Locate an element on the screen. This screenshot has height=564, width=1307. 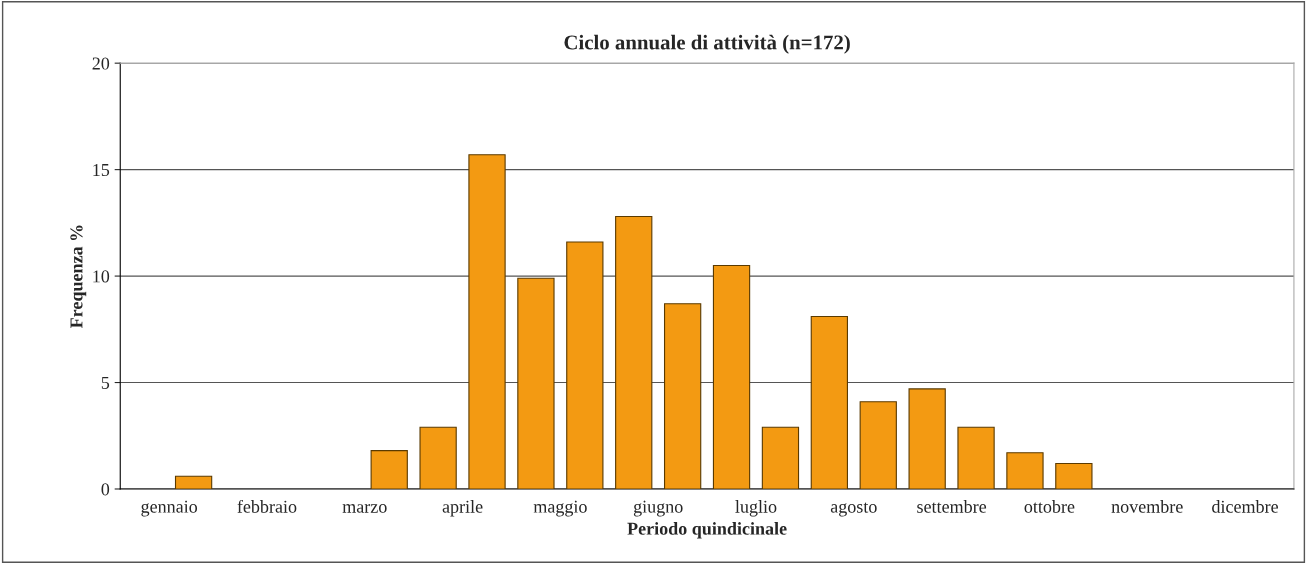
chart-title: Ciclo annuale di attività (n=172) is located at coordinates (707, 44).